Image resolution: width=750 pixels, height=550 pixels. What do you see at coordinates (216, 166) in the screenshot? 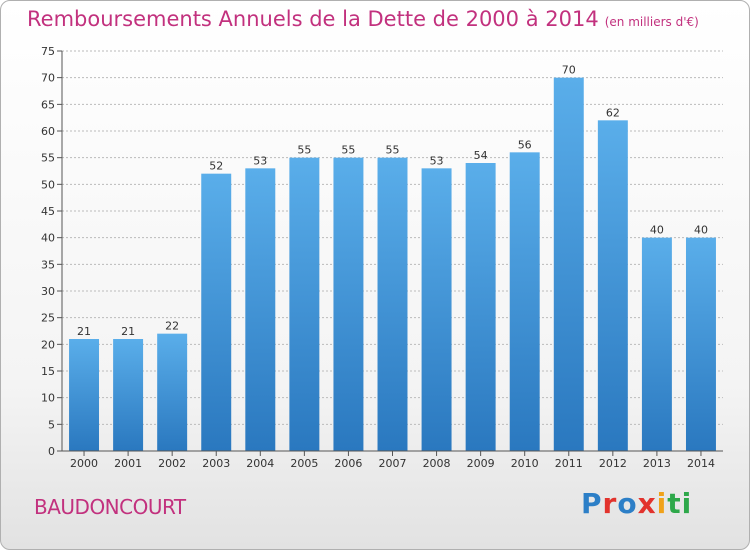
I see `data-label-2003: 52` at bounding box center [216, 166].